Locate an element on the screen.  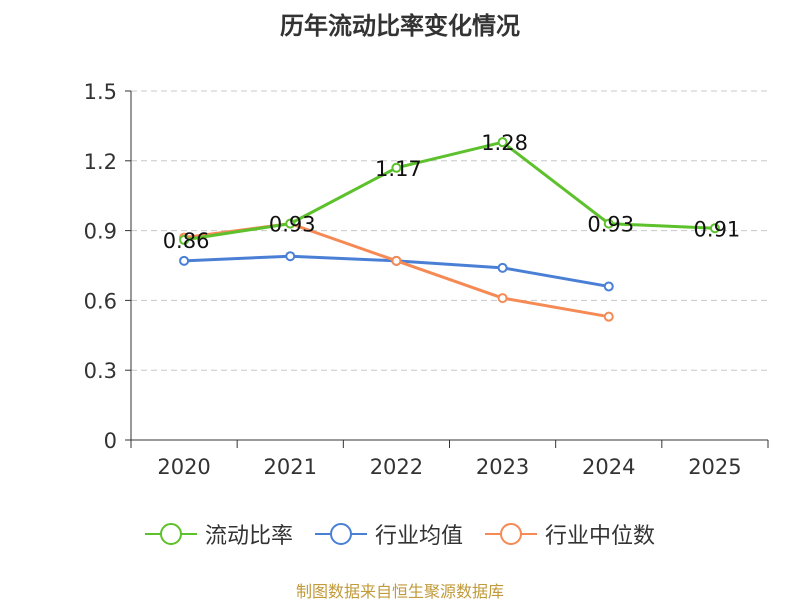
legend-item-industry-median: 行业中位数 is located at coordinates (570, 534).